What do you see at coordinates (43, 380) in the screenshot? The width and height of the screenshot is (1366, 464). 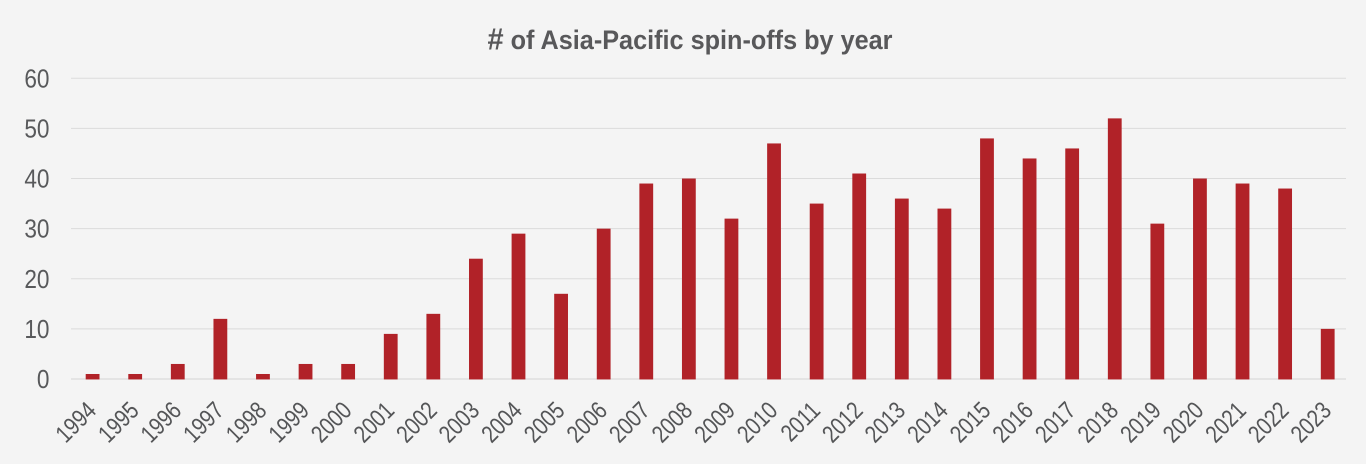 I see `svg-text: 0` at bounding box center [43, 380].